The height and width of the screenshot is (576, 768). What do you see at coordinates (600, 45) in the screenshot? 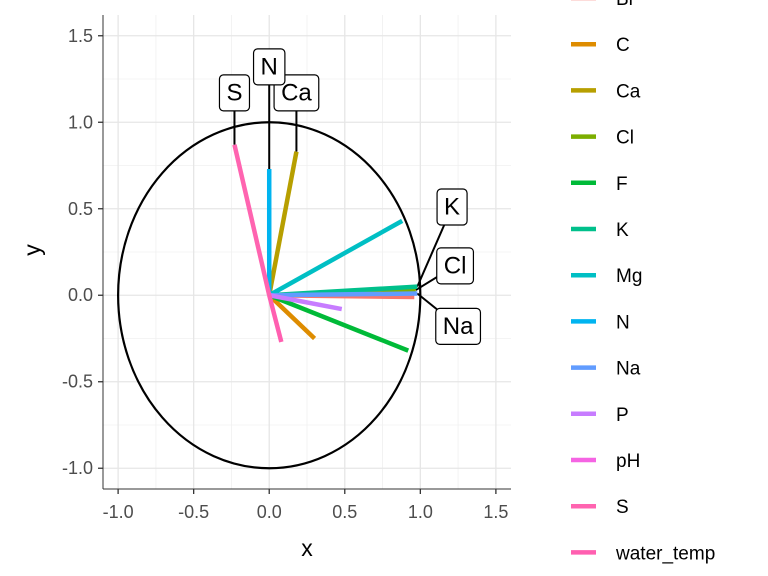
I see `legend-item-c: C` at bounding box center [600, 45].